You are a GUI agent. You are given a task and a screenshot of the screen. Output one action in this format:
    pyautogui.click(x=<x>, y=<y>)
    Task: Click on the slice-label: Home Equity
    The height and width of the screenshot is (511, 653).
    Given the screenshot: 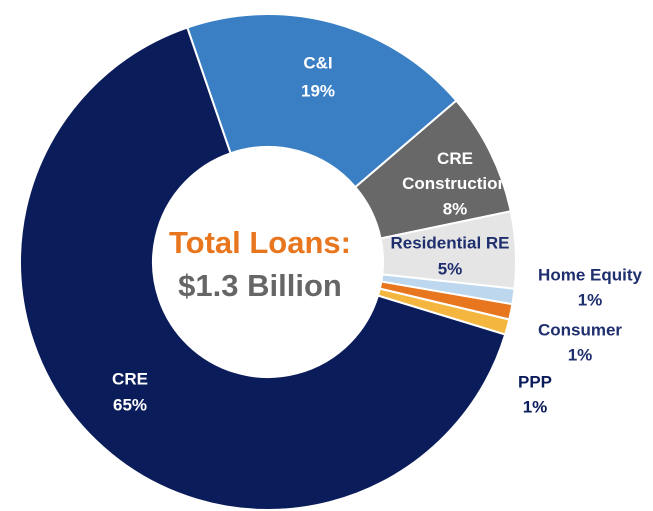 What is the action you would take?
    pyautogui.click(x=590, y=274)
    